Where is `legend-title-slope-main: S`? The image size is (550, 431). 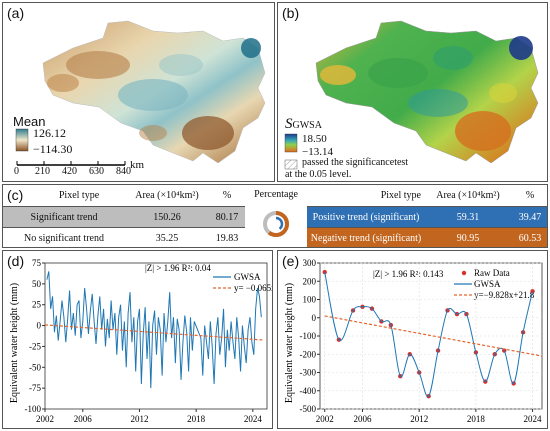
legend-title-slope-main: S is located at coordinates (289, 124).